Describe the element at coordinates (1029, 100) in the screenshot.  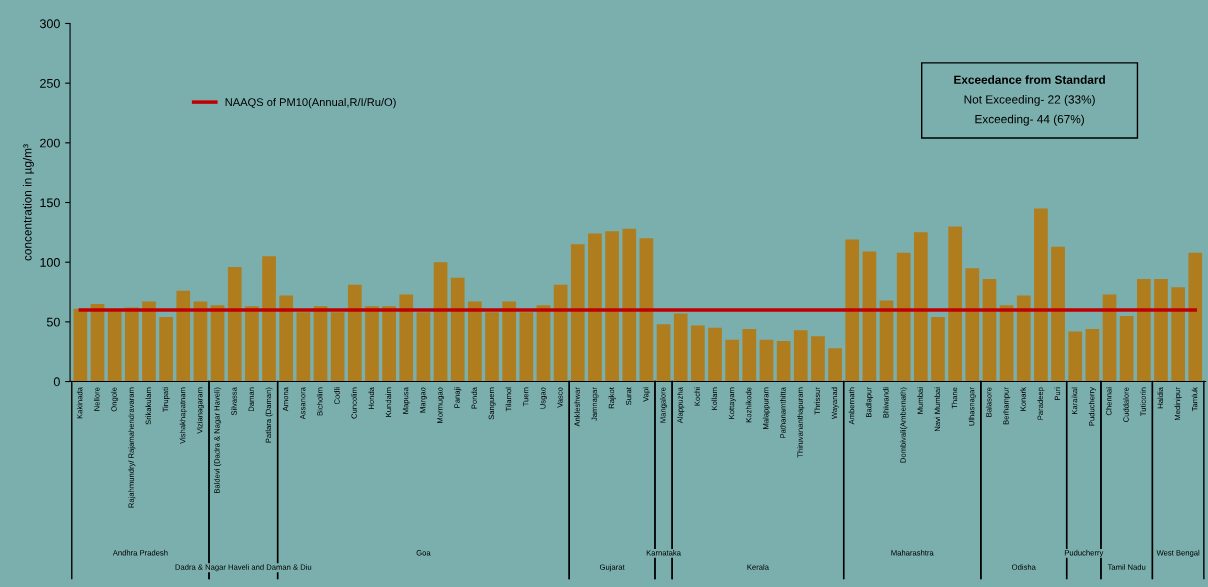
I see `annotation: Not Exceeding- 22 (33%)` at that location.